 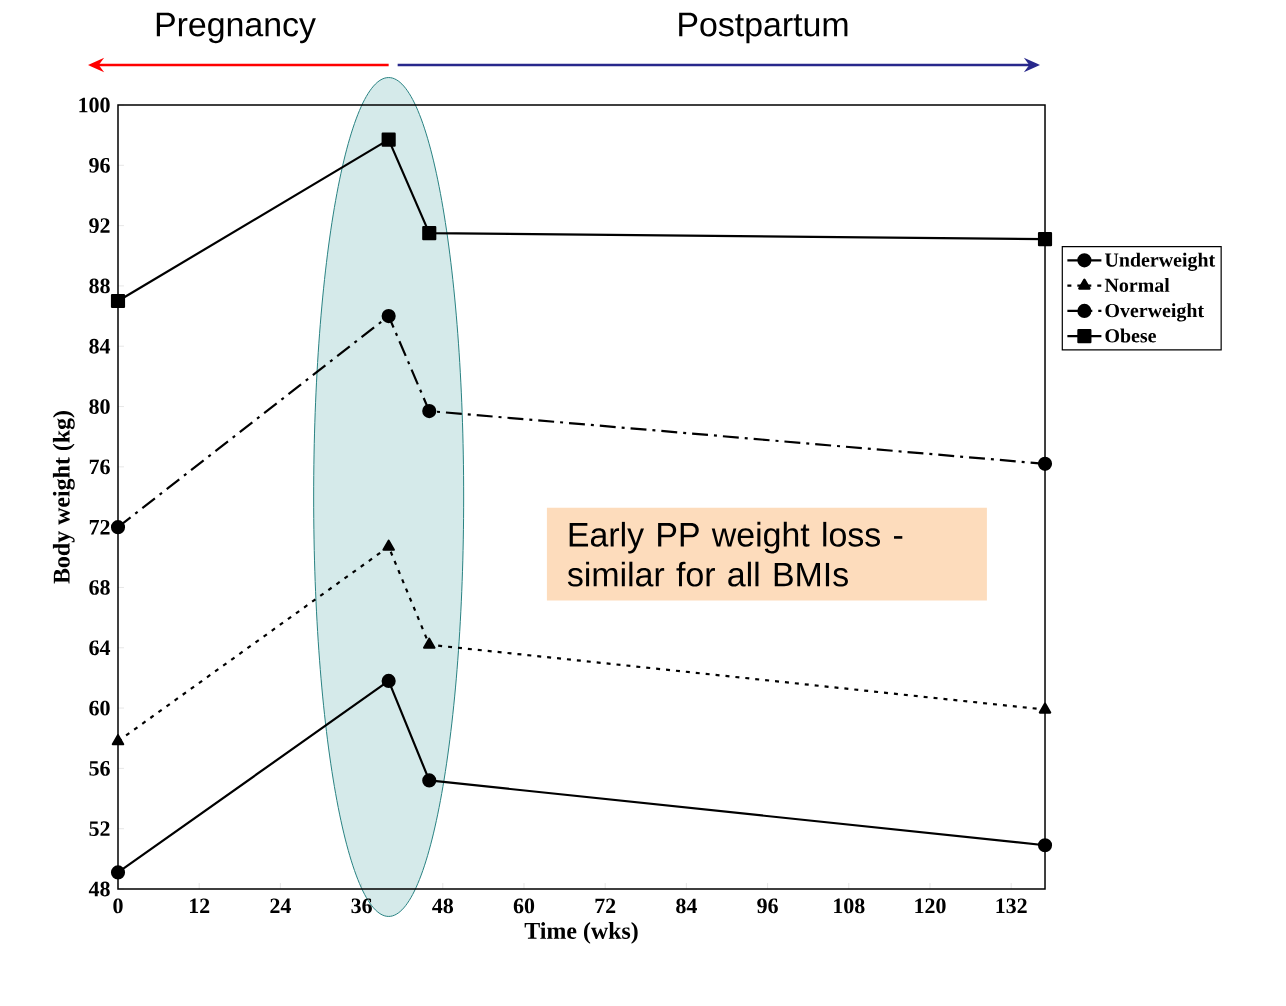 I want to click on y-tick-label: 68, so click(x=99, y=587).